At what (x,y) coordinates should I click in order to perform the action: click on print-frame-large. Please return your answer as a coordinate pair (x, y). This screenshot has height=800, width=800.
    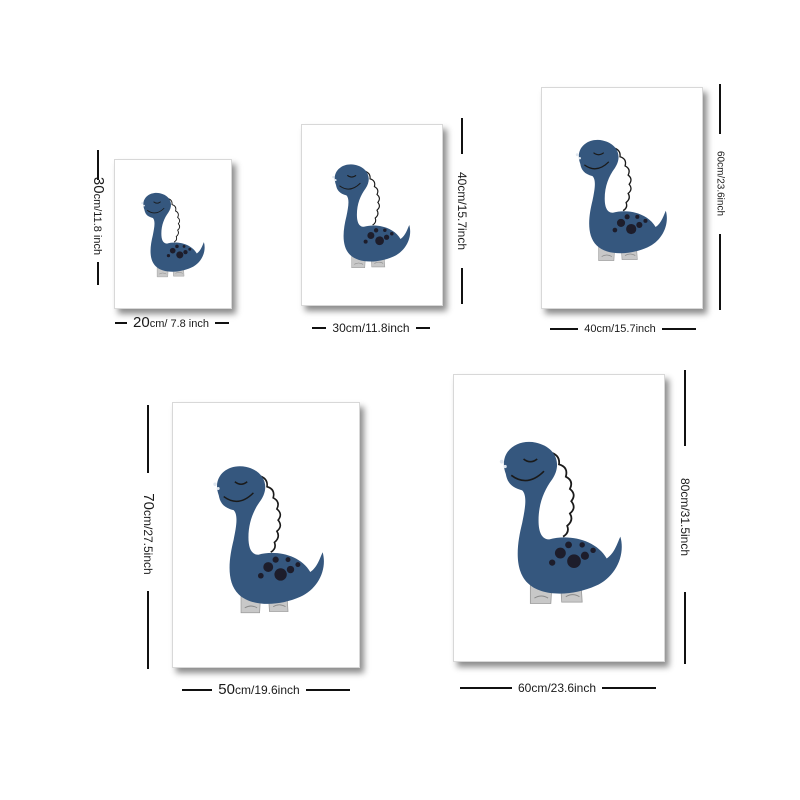
    Looking at the image, I should click on (622, 198).